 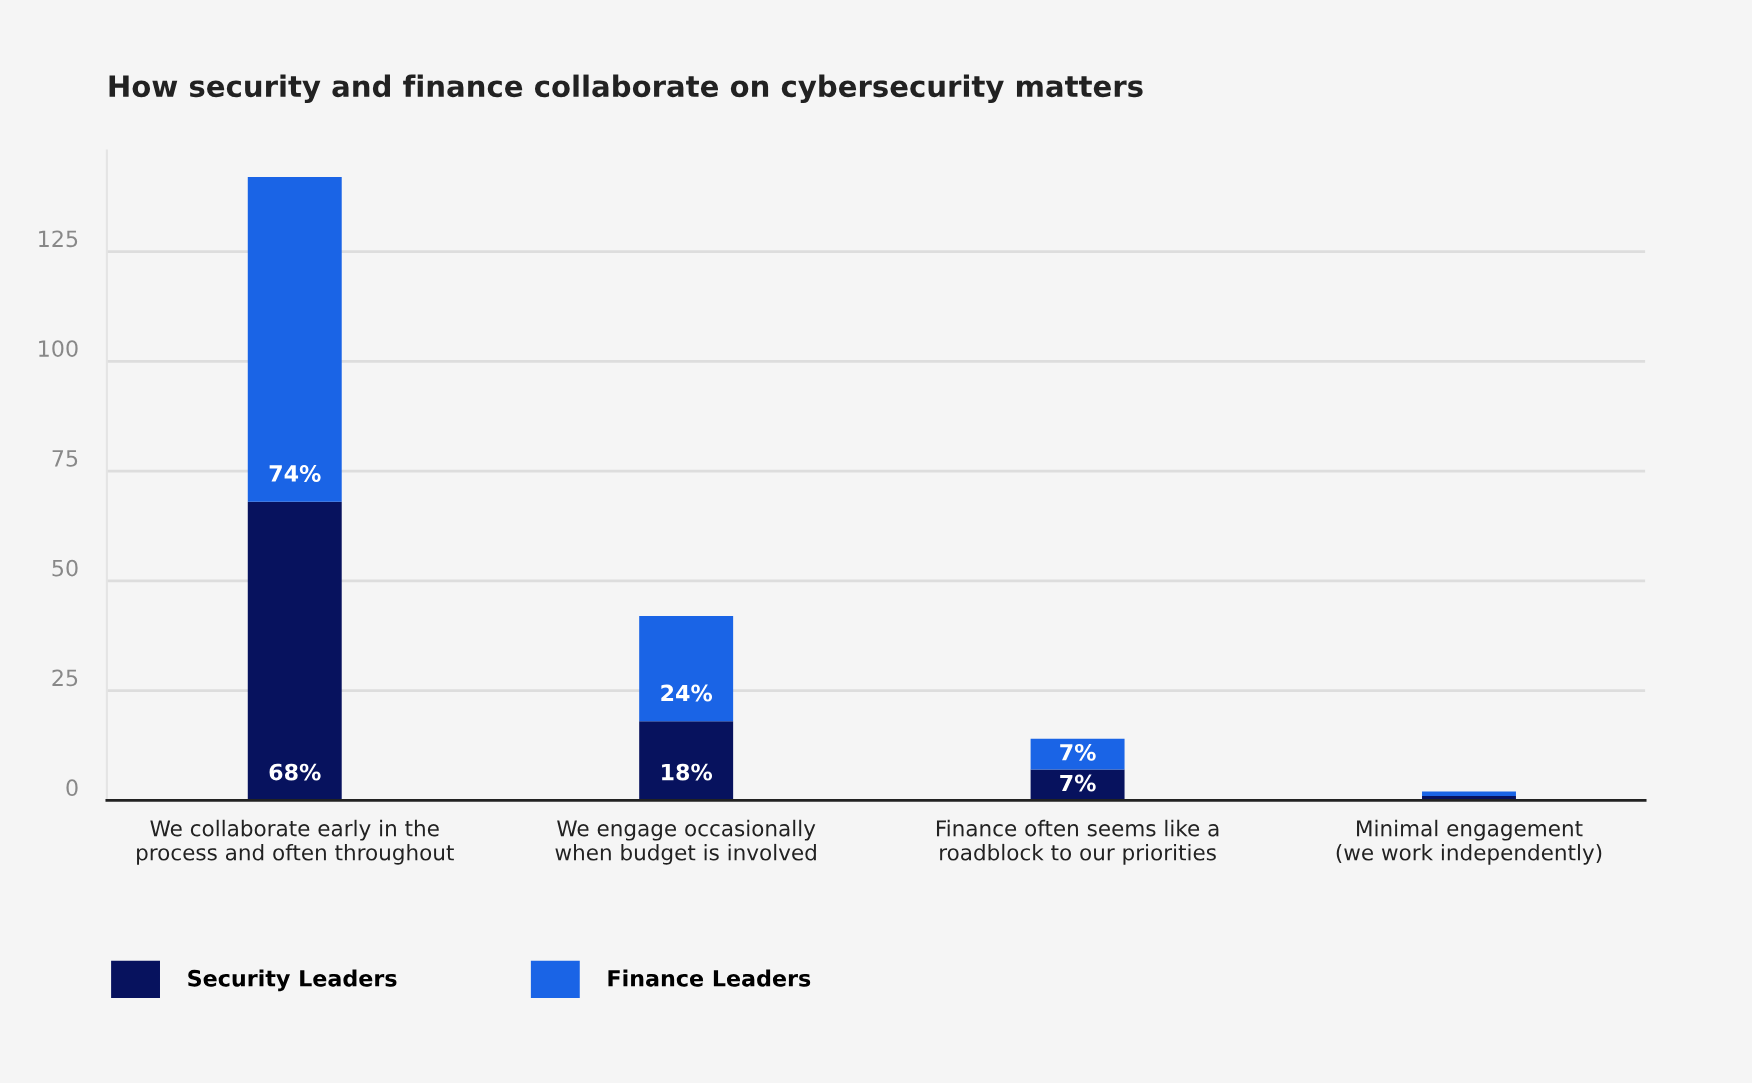 I want to click on legend-label: Finance Leaders, so click(x=709, y=978).